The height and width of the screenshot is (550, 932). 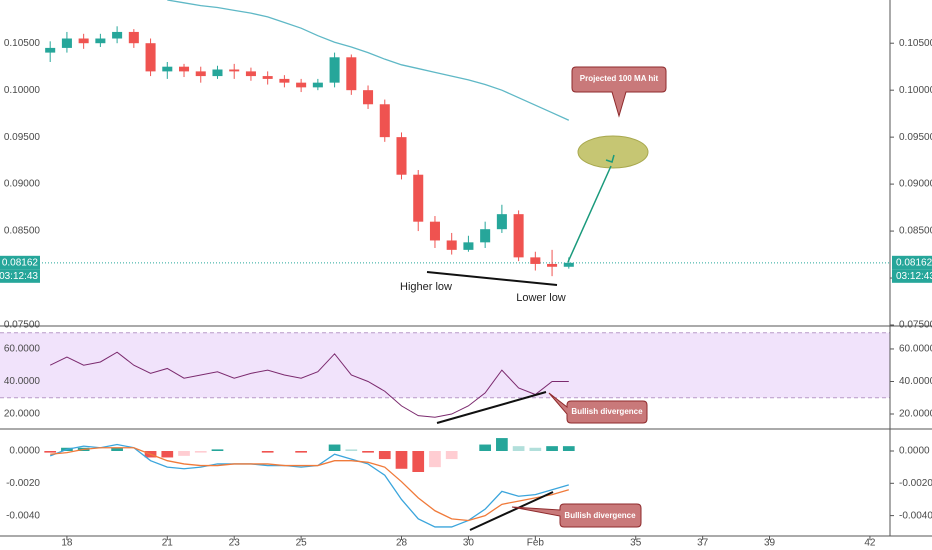 What do you see at coordinates (589, 214) in the screenshot?
I see `projection-arrow` at bounding box center [589, 214].